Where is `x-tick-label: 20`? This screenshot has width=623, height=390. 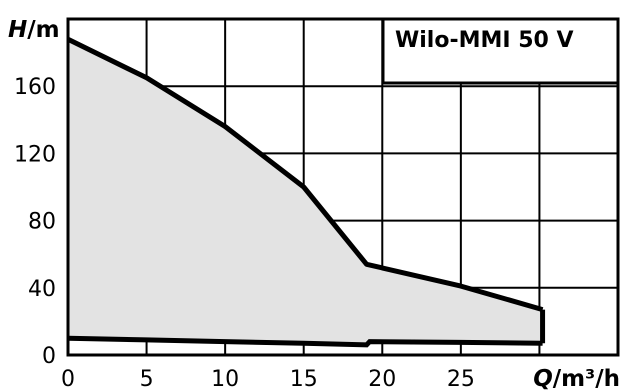
x-tick-label: 20 is located at coordinates (382, 378).